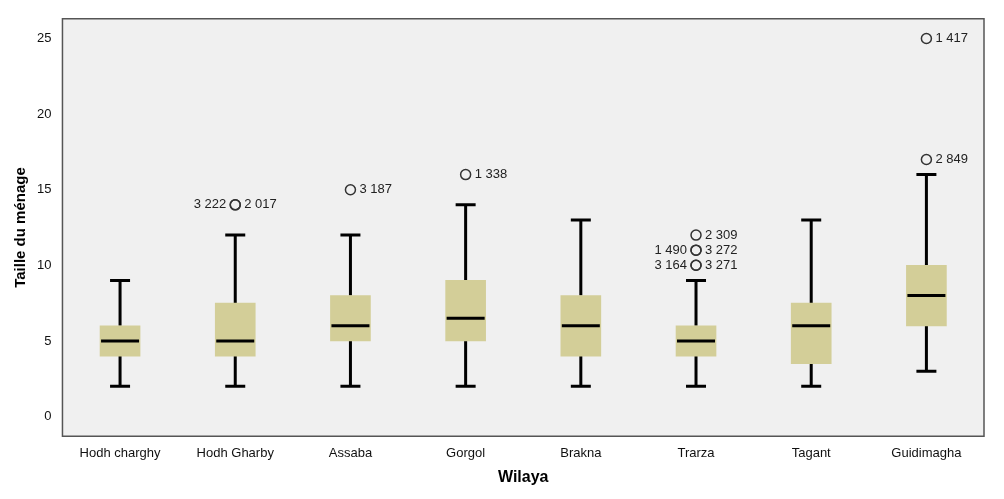 The width and height of the screenshot is (1004, 499). I want to click on x-tick-label: Hodh charghy, so click(120, 452).